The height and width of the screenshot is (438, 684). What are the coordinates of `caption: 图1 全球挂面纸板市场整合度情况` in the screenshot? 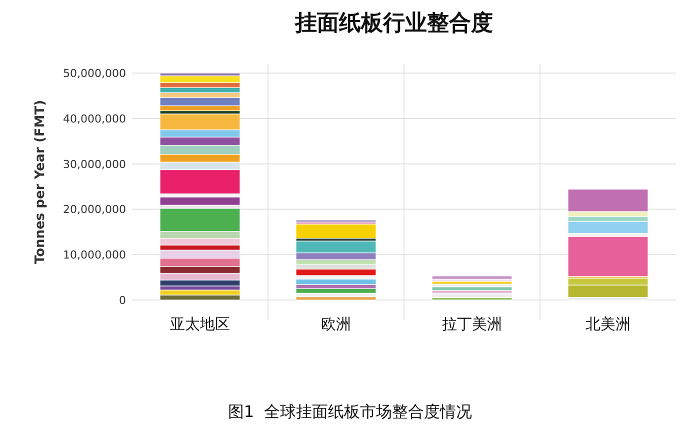 It's located at (350, 411).